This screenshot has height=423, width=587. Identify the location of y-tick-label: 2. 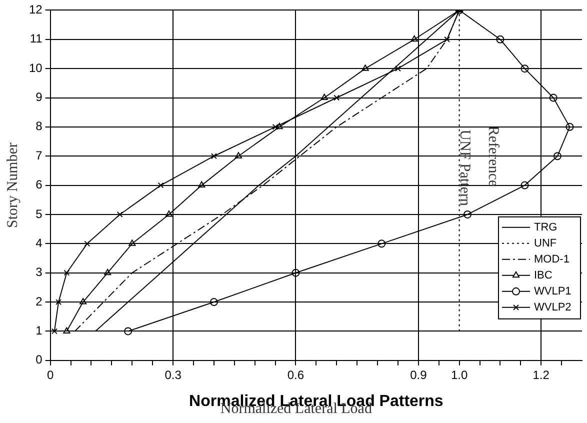
(39, 301).